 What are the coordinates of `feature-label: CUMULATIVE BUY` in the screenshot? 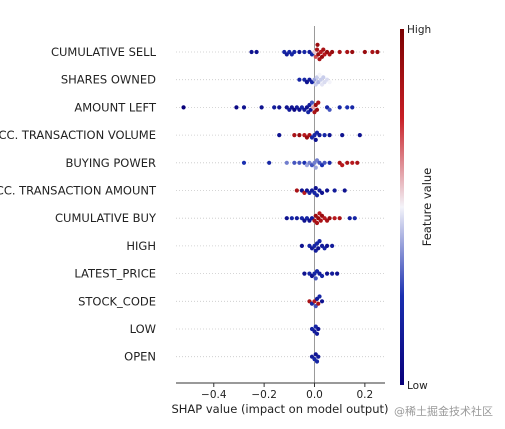 It's located at (106, 218).